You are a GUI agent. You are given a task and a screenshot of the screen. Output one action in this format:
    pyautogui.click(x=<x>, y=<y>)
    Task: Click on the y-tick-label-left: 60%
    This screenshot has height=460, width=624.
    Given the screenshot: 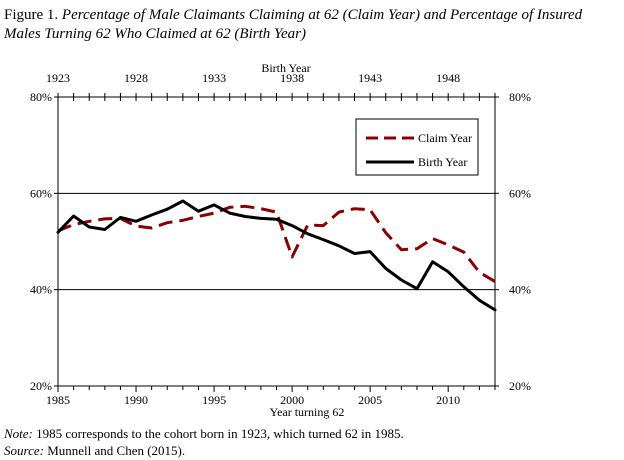 What is the action you would take?
    pyautogui.click(x=41, y=193)
    